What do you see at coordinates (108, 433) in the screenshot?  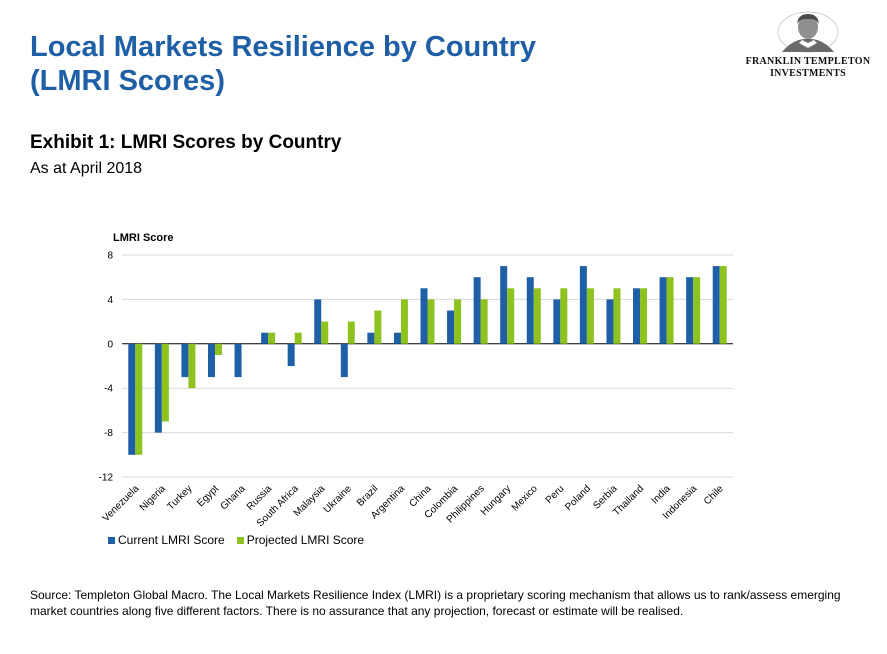 I see `y-tick-label: -8` at bounding box center [108, 433].